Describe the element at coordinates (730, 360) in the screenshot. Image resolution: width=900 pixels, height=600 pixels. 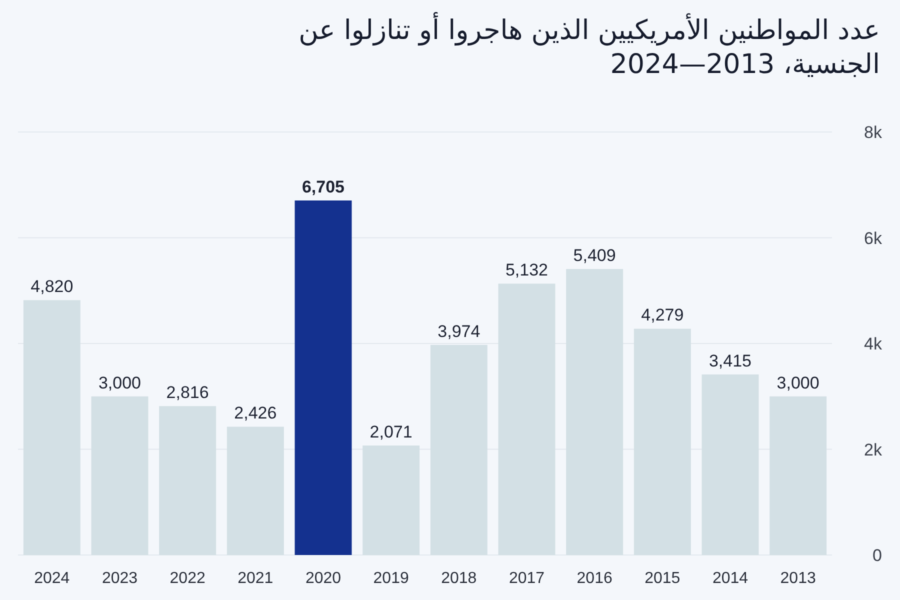
I see `data-label: 3,415` at that location.